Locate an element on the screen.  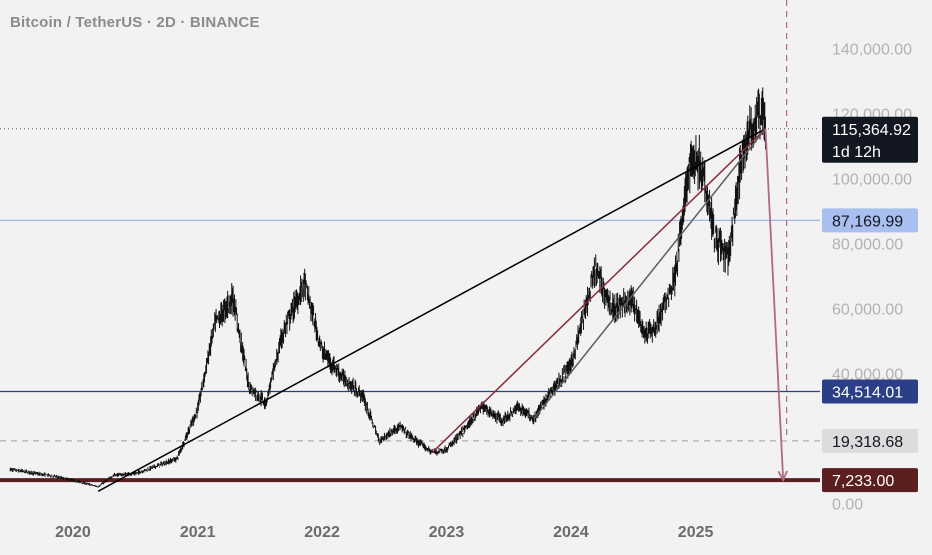
trendline is located at coordinates (650, 273).